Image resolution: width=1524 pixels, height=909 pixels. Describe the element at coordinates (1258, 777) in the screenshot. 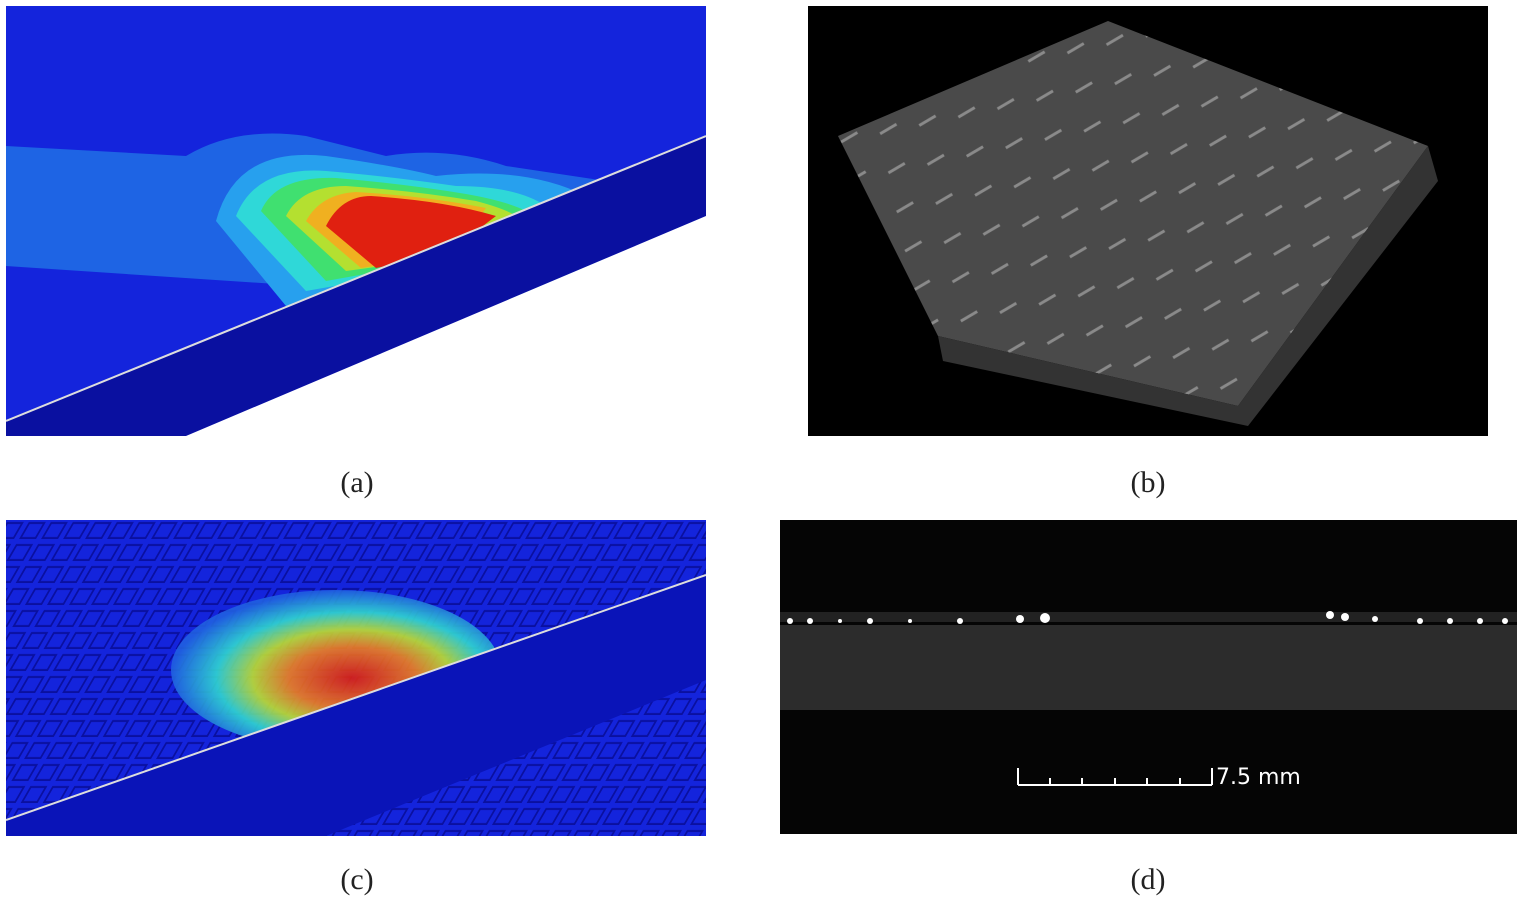

I see `scale-bar-label: 7.5 mm` at that location.